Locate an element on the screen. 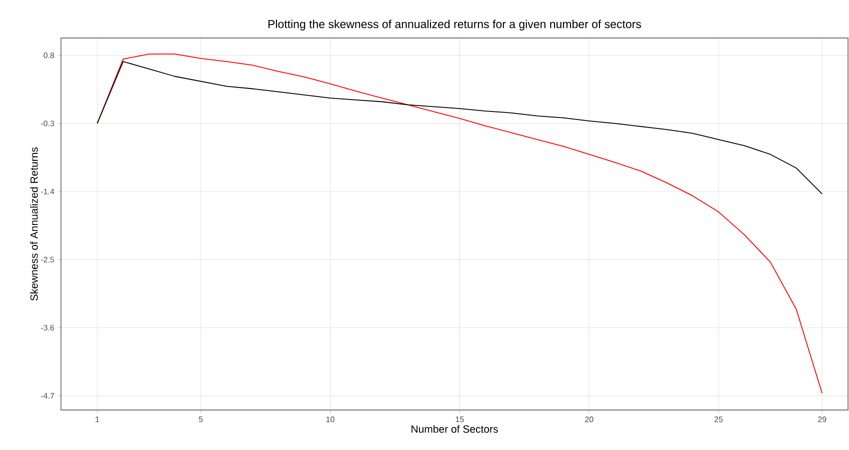 This screenshot has height=450, width=849. y-tick-label: 0.8 is located at coordinates (49, 55).